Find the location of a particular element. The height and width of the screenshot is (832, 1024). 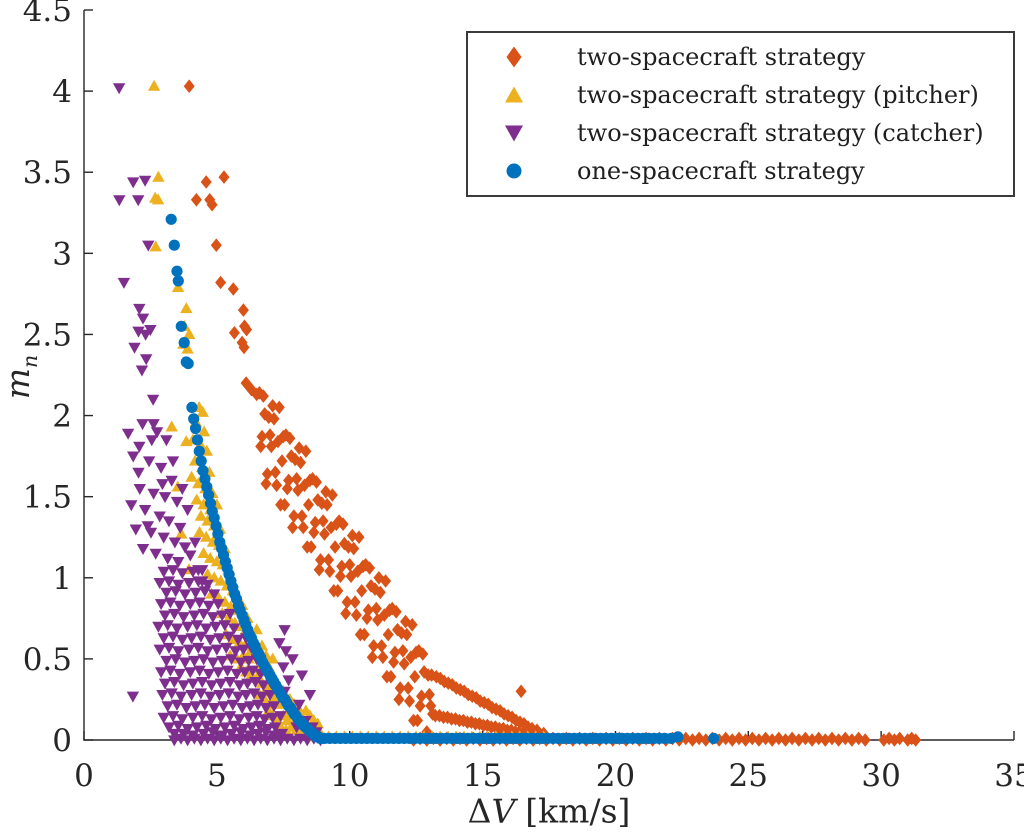

legend-label-pitcher: two-spacecraft strategy (pitcher) is located at coordinates (778, 95).